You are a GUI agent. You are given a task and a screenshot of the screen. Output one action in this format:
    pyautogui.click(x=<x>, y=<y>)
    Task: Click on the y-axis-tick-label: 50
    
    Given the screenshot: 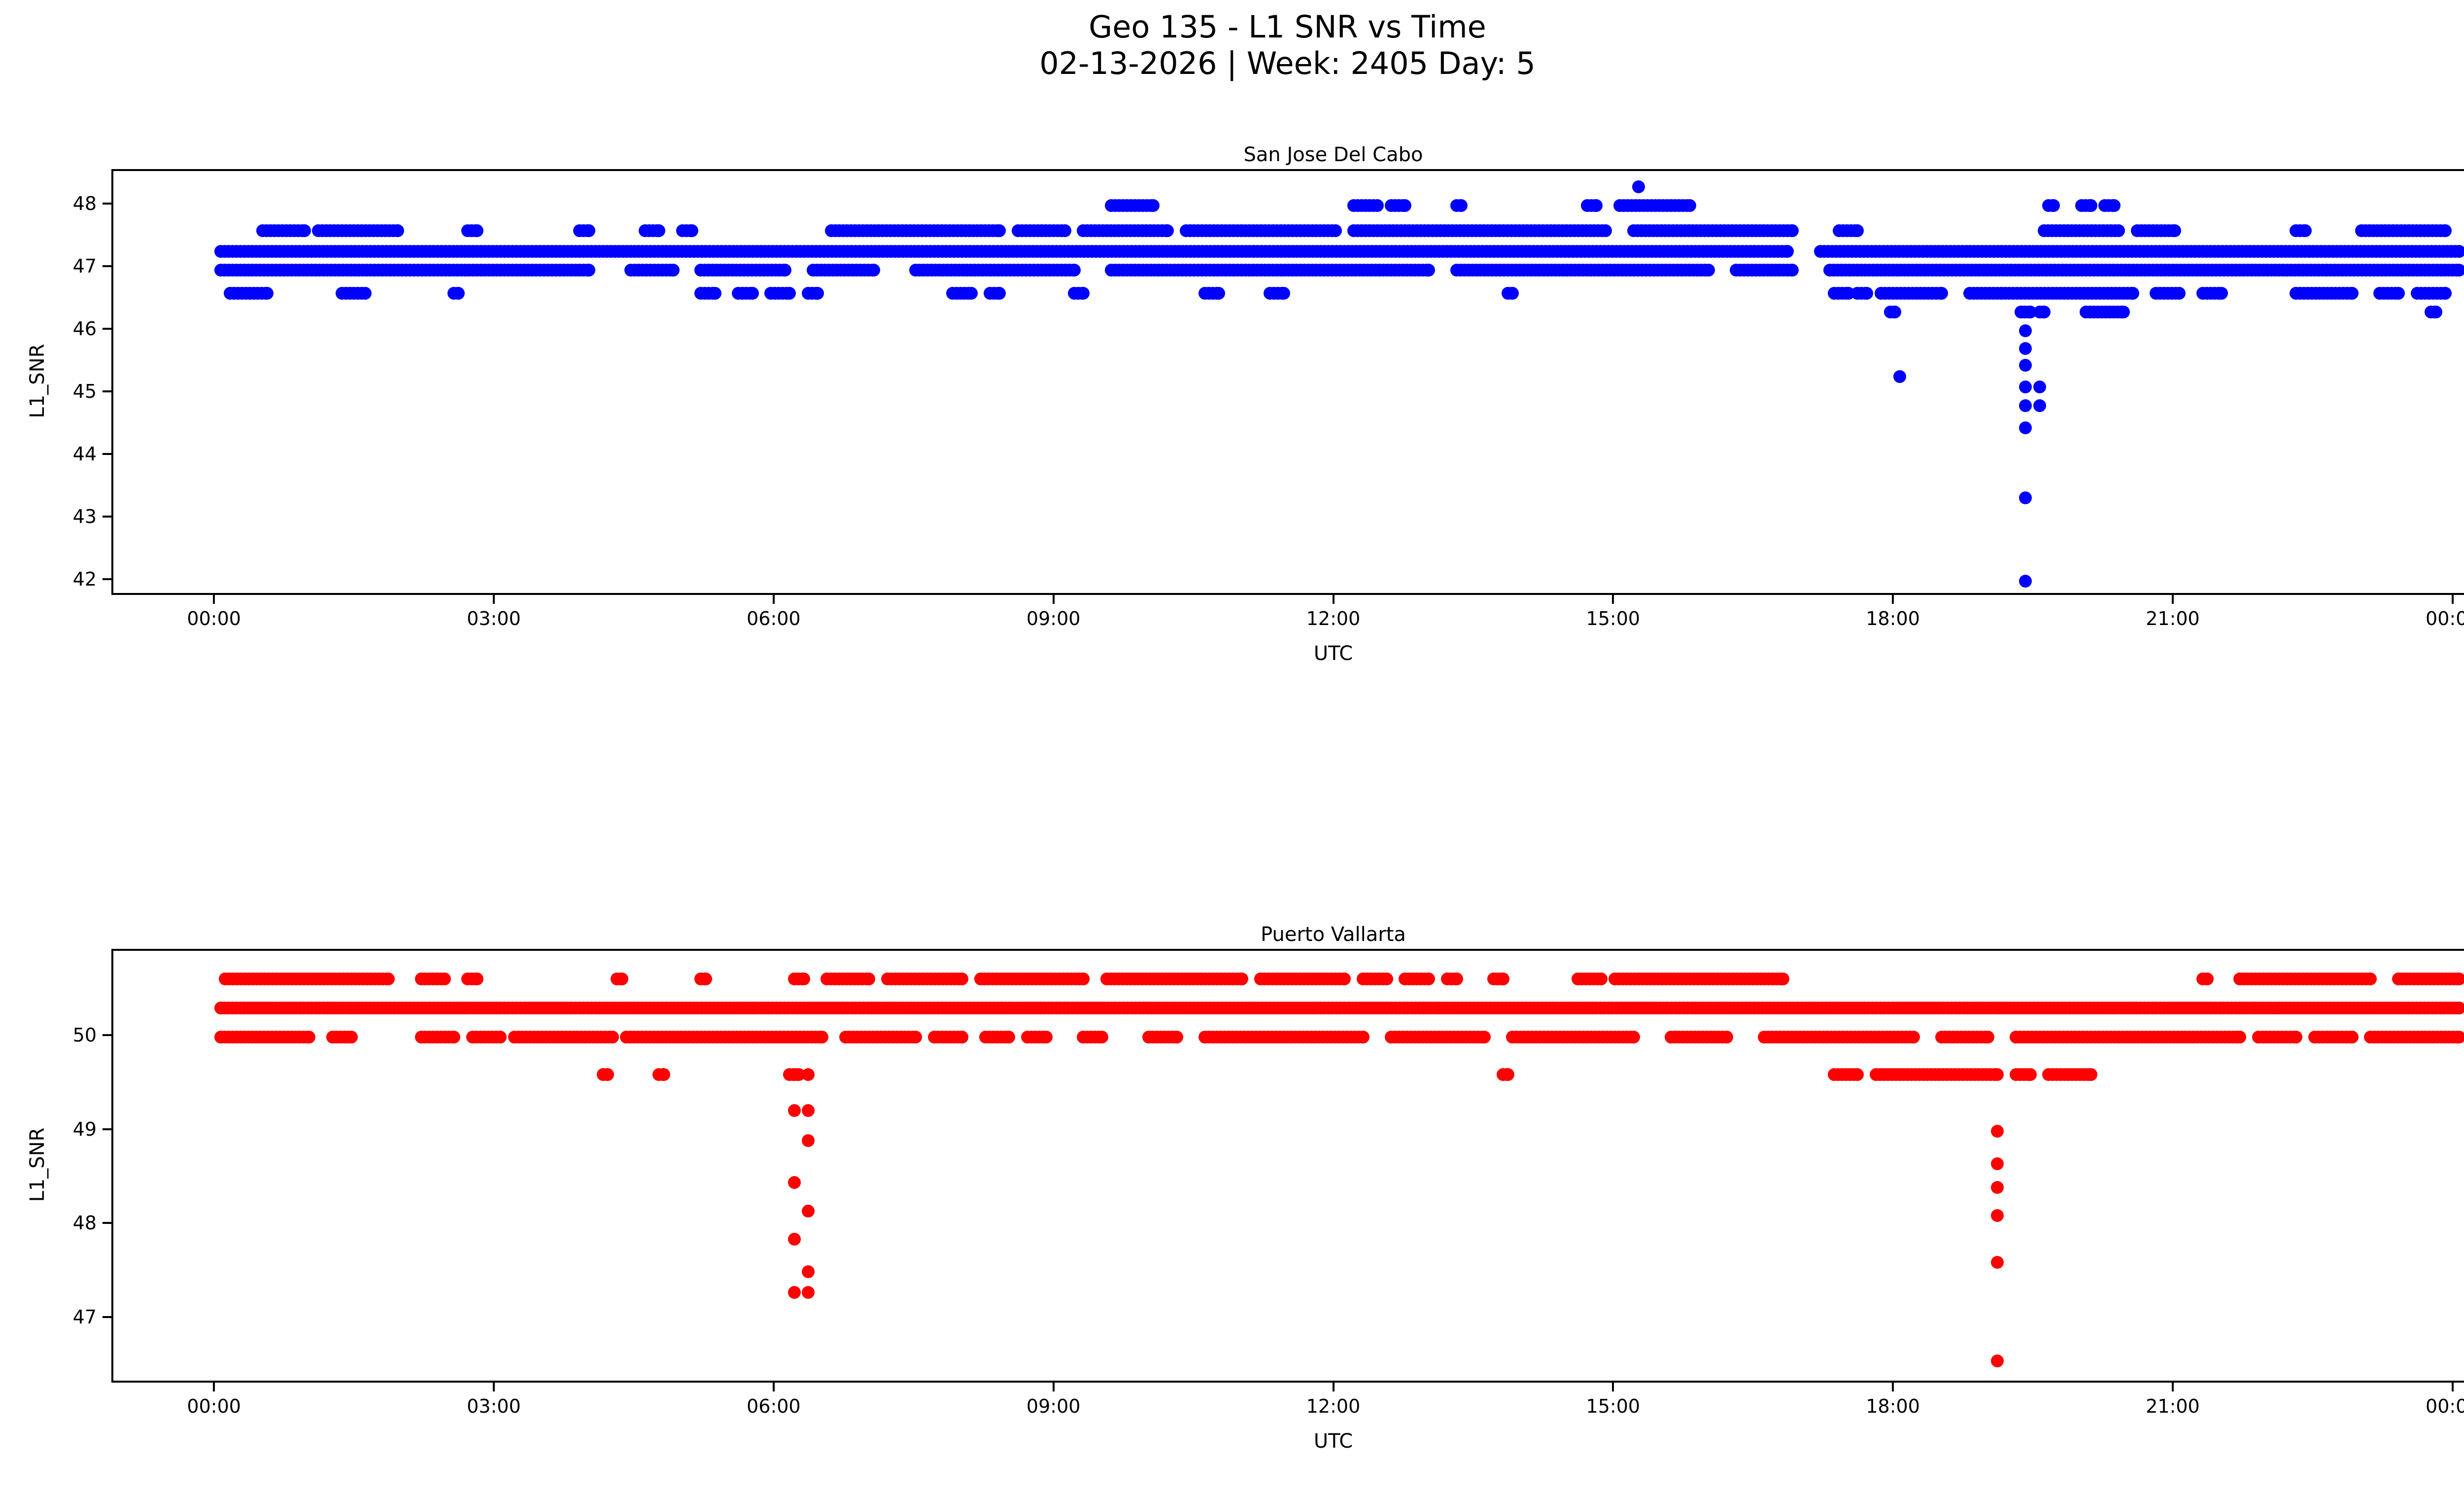 What is the action you would take?
    pyautogui.click(x=84, y=1035)
    